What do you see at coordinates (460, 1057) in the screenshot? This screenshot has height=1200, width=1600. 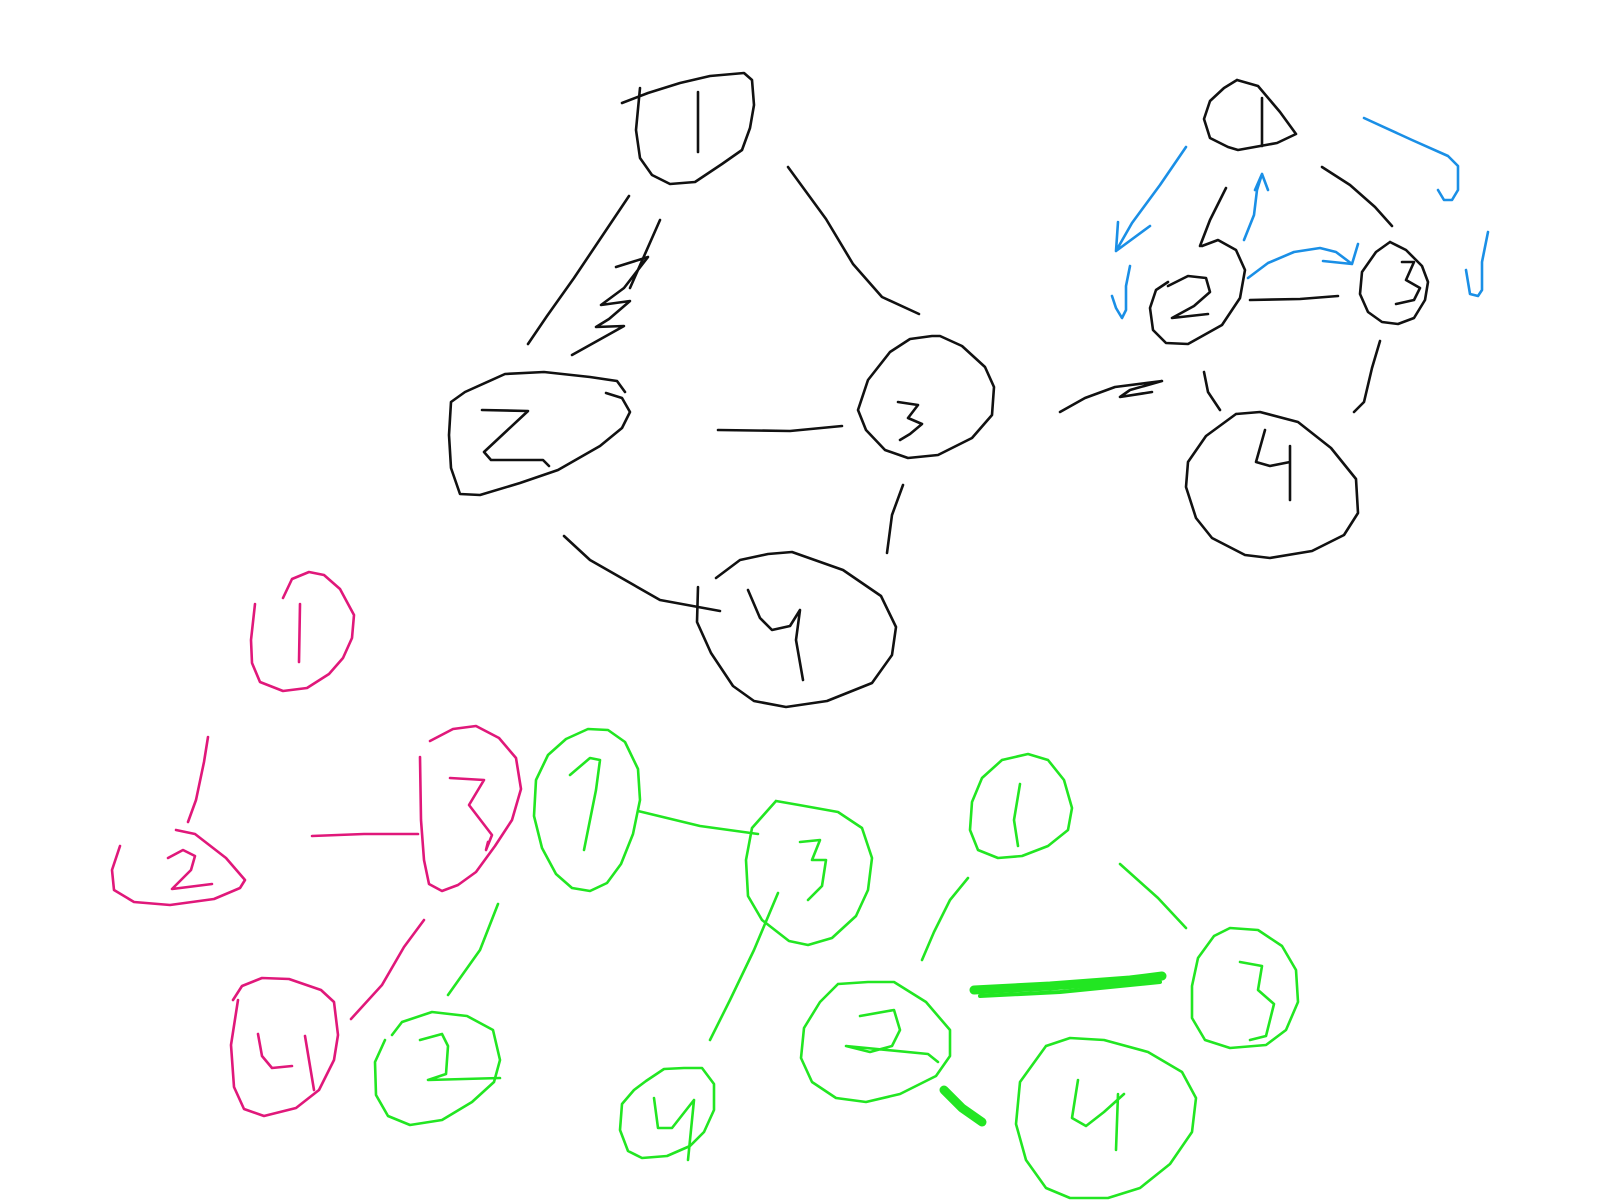 I see `green-a-node-2-label` at bounding box center [460, 1057].